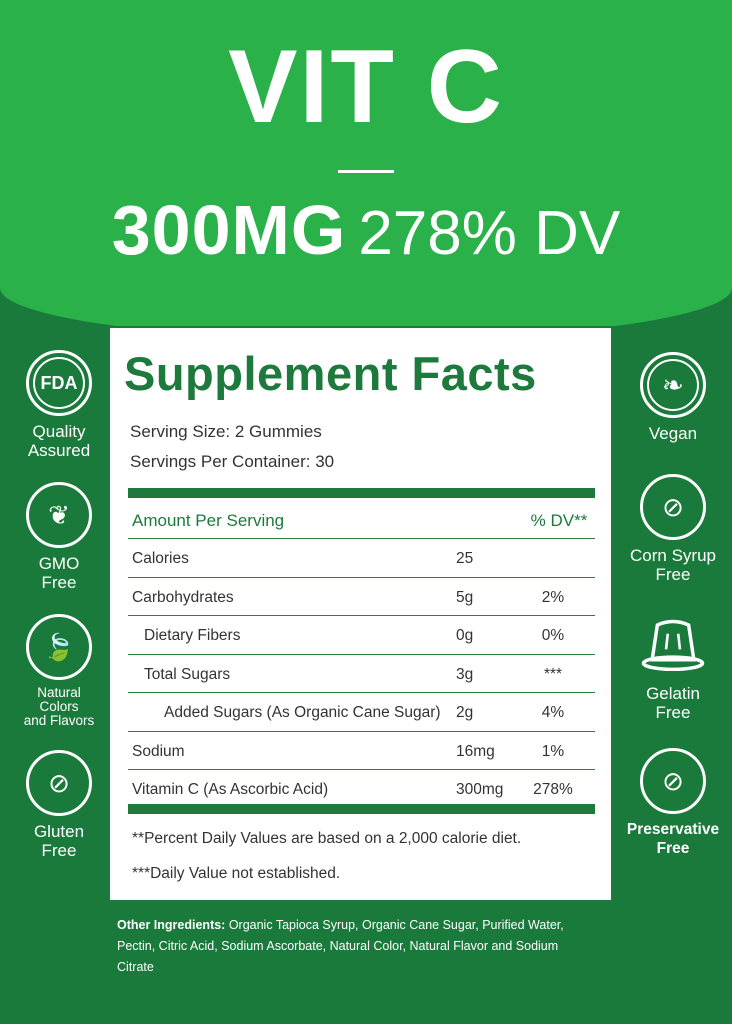 Image resolution: width=732 pixels, height=1024 pixels. I want to click on badge-label: Gluten, so click(59, 831).